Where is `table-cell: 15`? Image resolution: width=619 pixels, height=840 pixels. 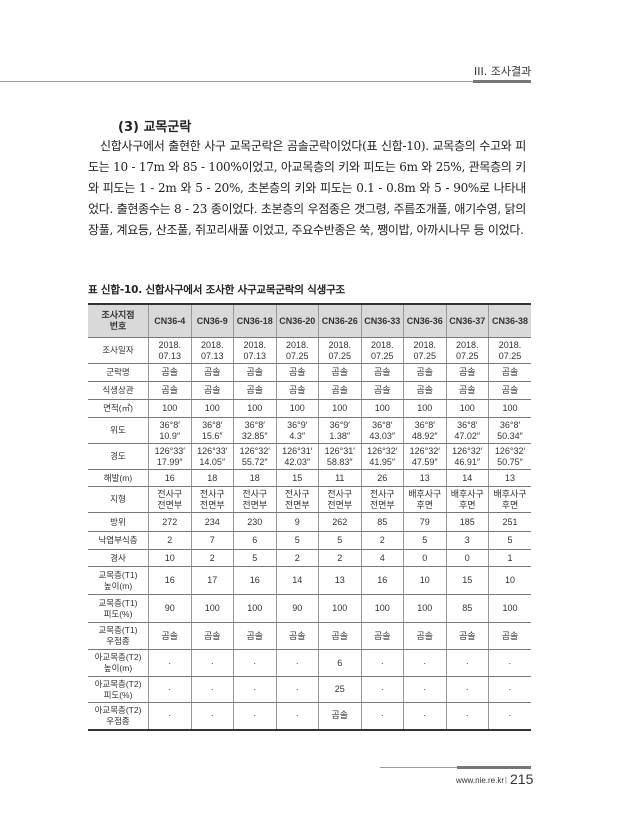
table-cell: 15 is located at coordinates (467, 580).